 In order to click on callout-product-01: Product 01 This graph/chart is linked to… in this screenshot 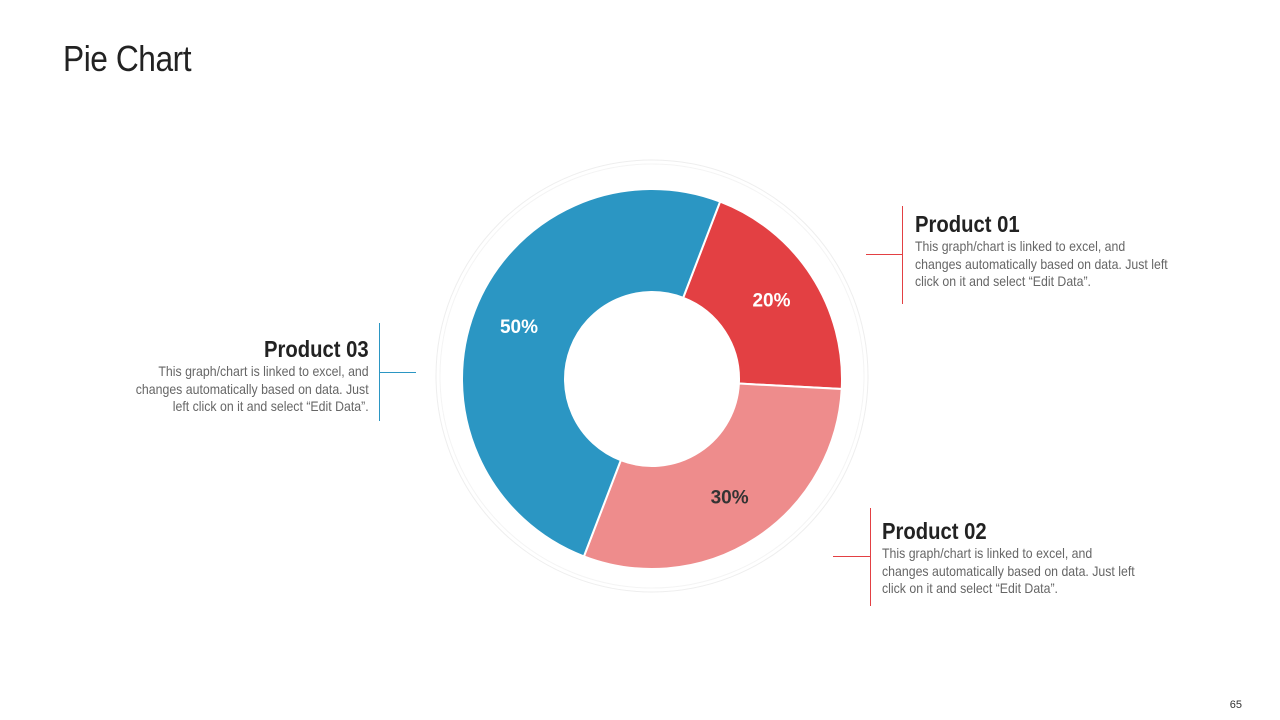, I will do `click(1058, 250)`.